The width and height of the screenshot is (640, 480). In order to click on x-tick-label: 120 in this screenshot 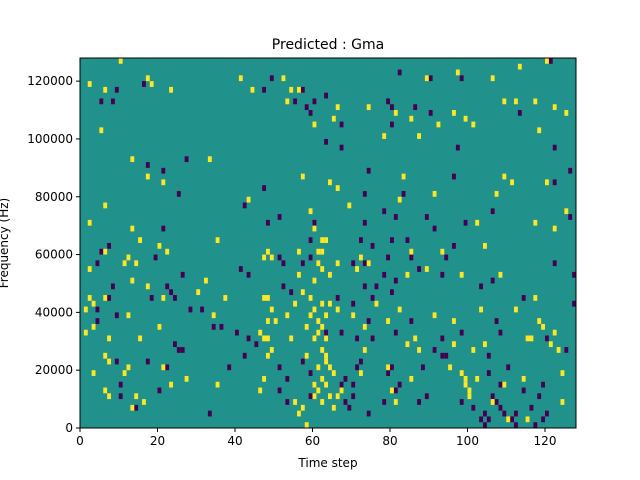, I will do `click(545, 441)`.